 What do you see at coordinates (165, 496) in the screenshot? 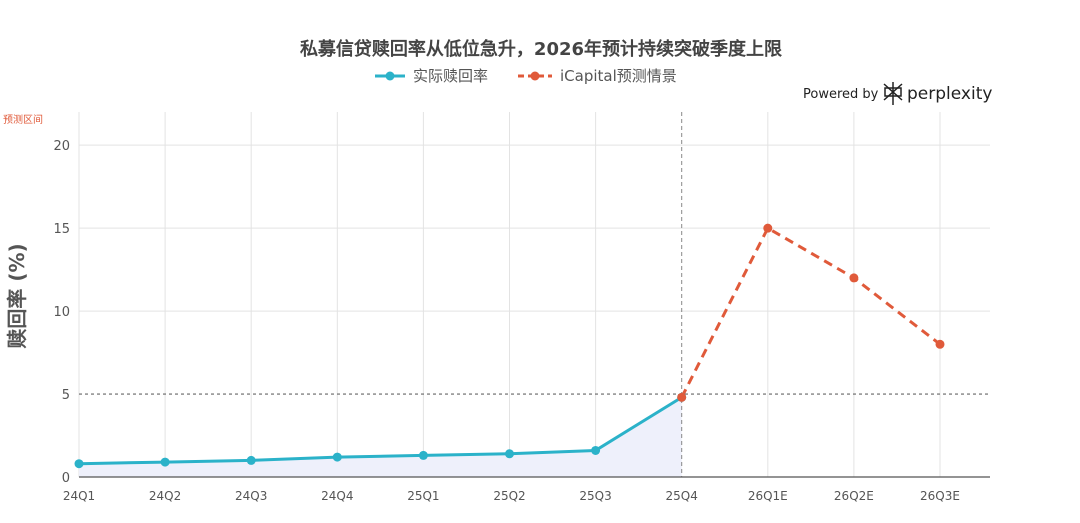
I see `x-tick-label: 24Q2` at bounding box center [165, 496].